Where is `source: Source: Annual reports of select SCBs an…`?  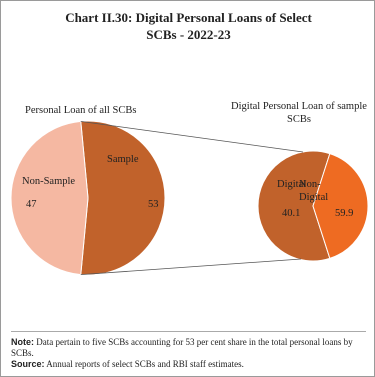 source: Source: Annual reports of select SCBs an… is located at coordinates (188, 364).